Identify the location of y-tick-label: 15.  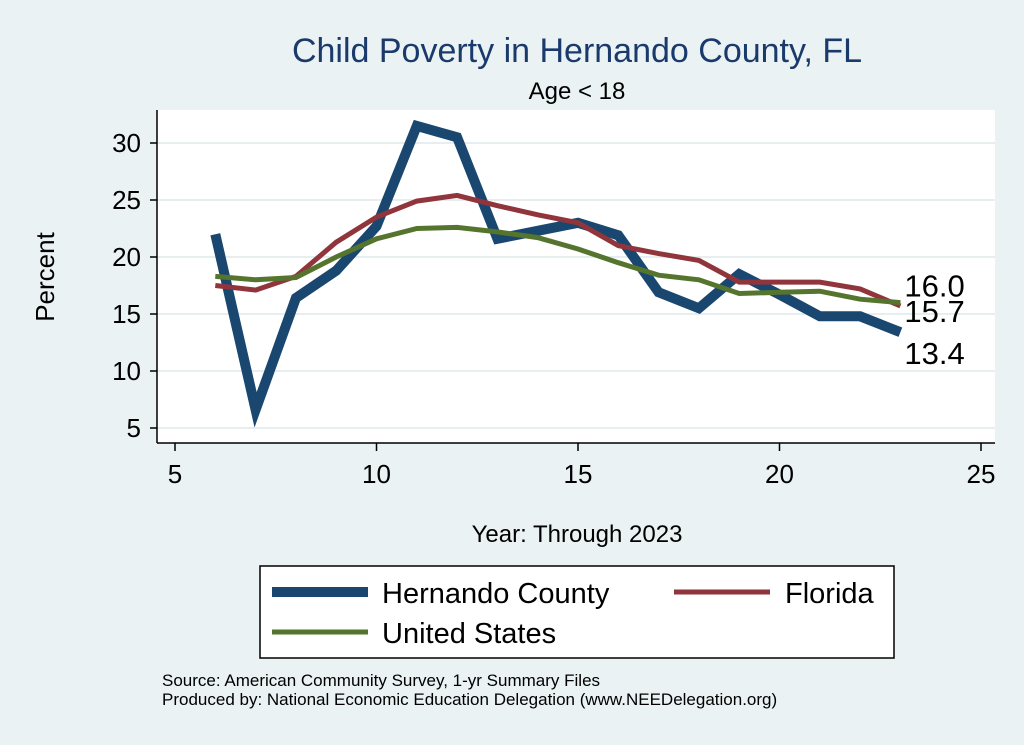
(126, 314).